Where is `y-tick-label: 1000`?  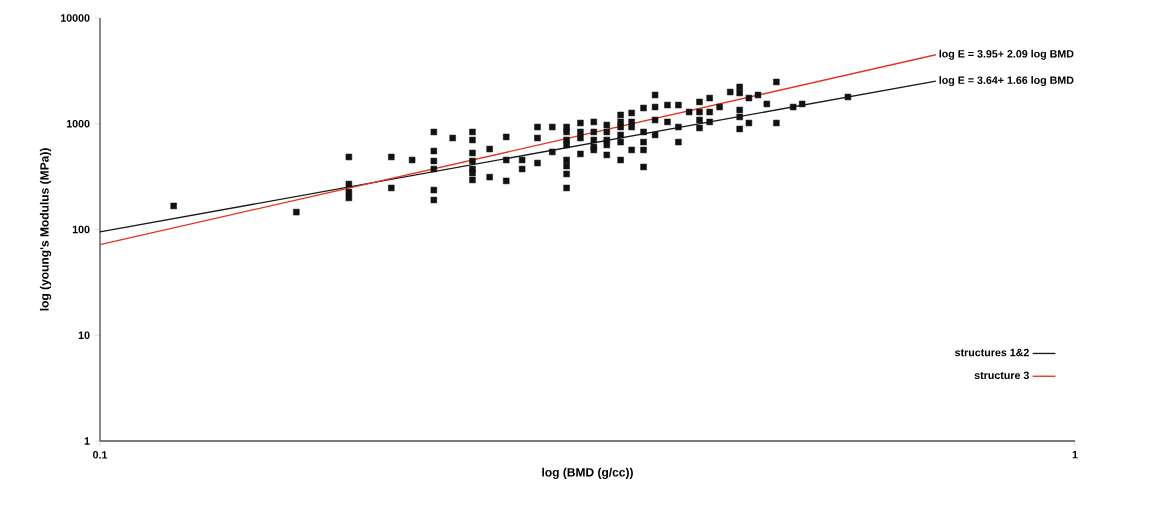
y-tick-label: 1000 is located at coordinates (78, 123).